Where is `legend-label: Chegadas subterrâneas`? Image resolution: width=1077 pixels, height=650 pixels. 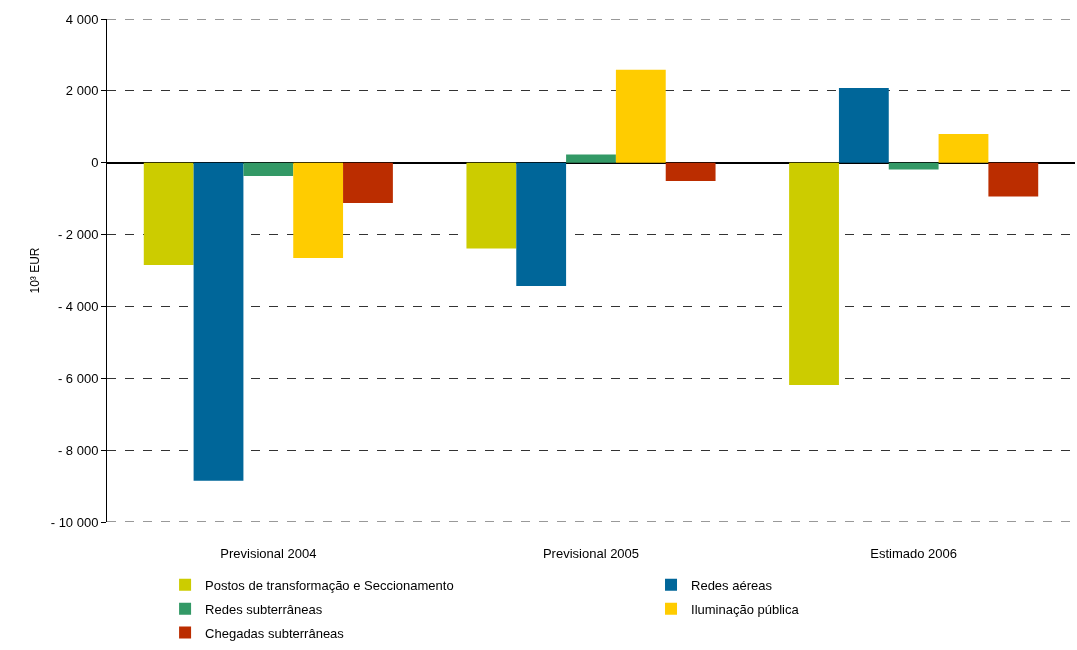 legend-label: Chegadas subterrâneas is located at coordinates (275, 633).